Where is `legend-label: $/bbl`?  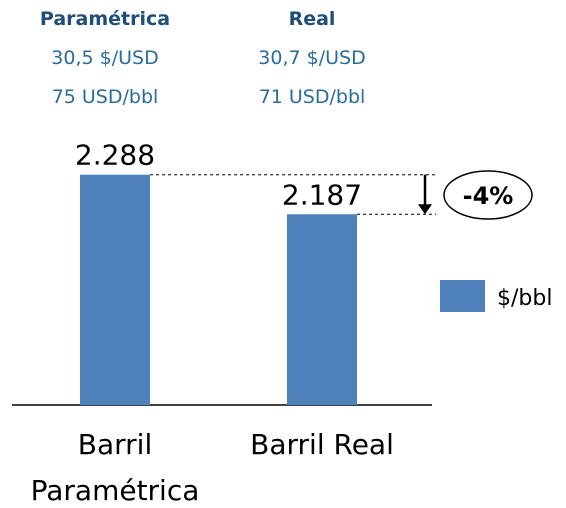
legend-label: $/bbl is located at coordinates (524, 298).